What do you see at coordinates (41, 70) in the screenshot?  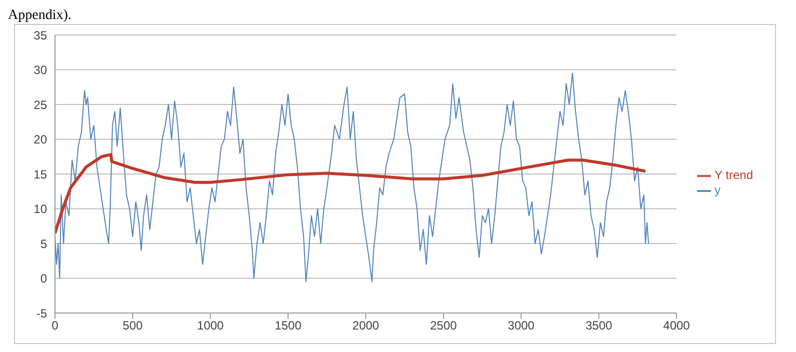 I see `y-tick-label: 30` at bounding box center [41, 70].